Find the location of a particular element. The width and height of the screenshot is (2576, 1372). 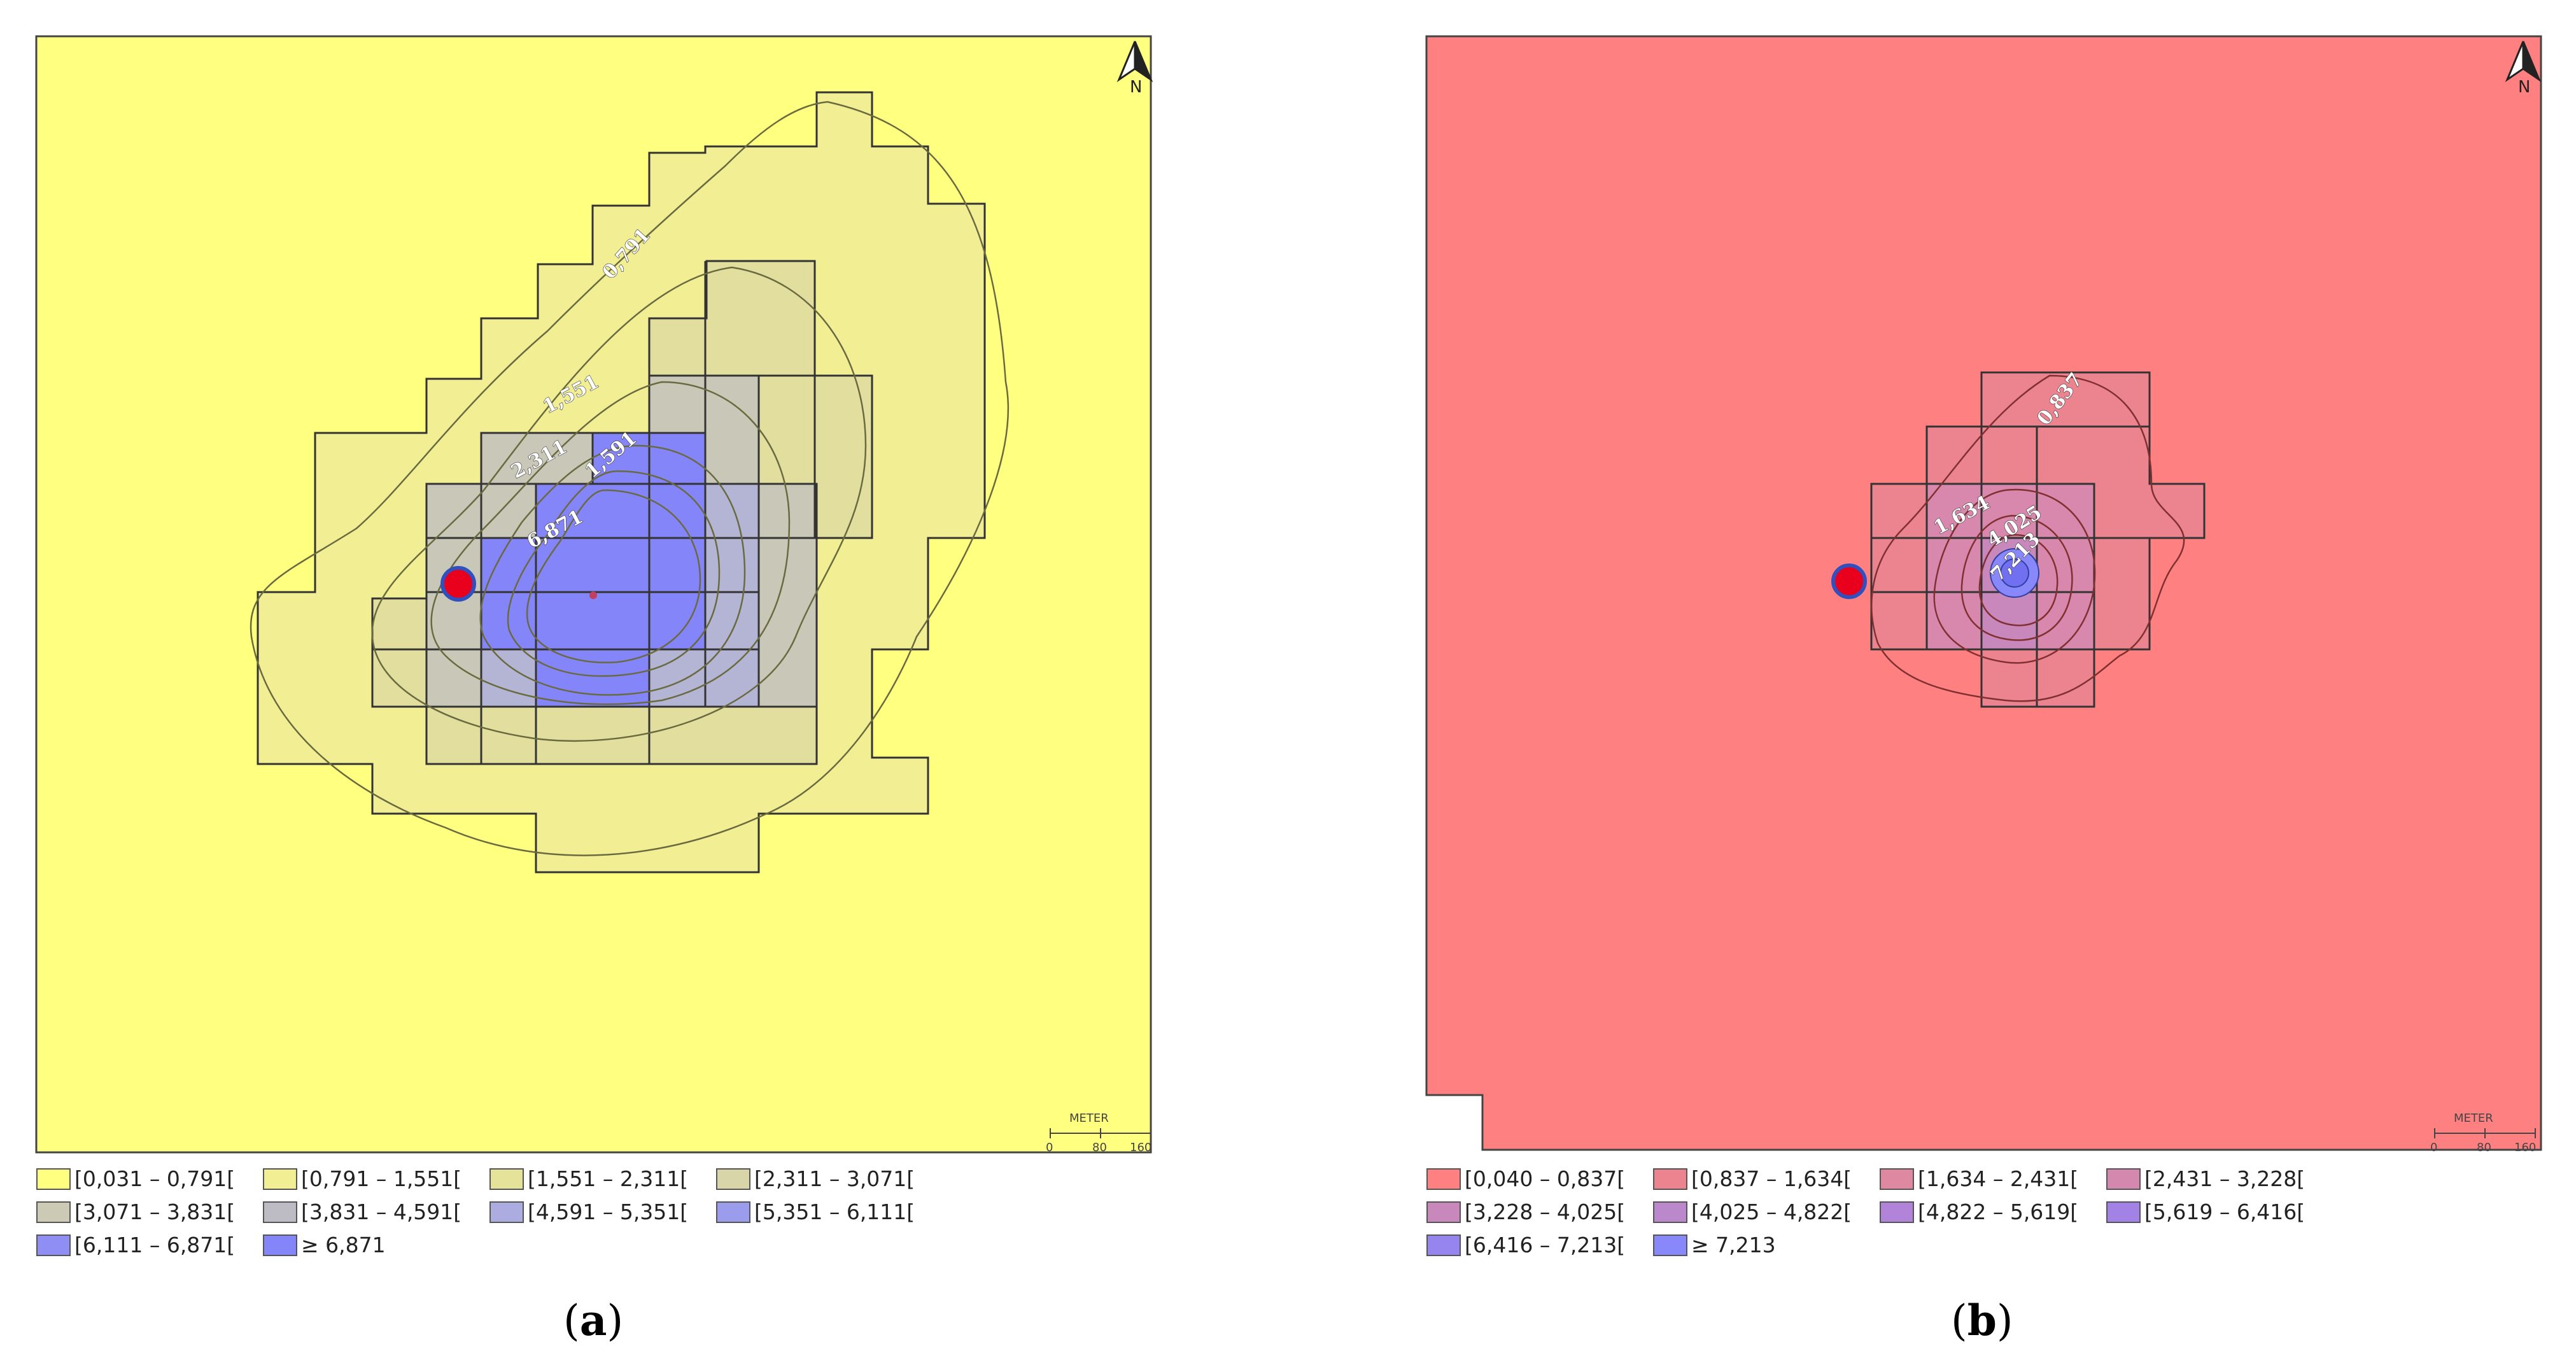

contours-b is located at coordinates (2028, 538).